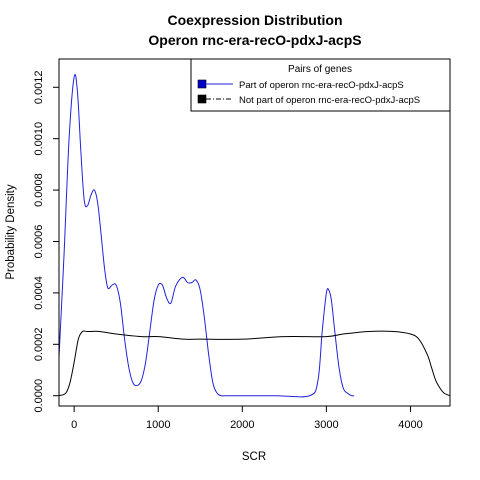 This screenshot has width=480, height=480. What do you see at coordinates (254, 40) in the screenshot?
I see `chart-title-line-2: Operon rnc-era-recO-pdxJ-acpS` at bounding box center [254, 40].